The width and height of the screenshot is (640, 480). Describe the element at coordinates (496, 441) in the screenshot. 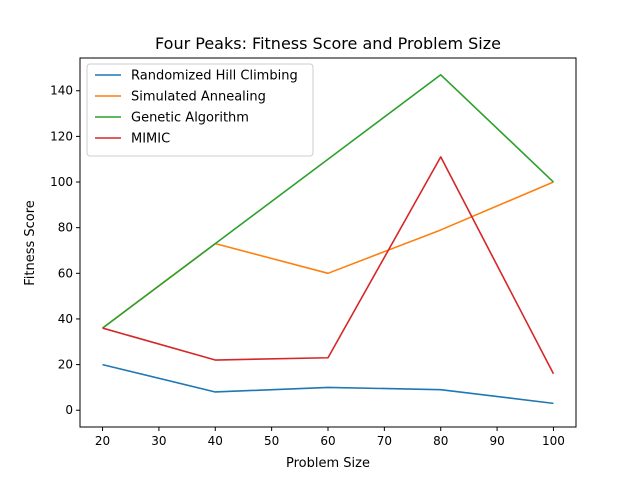

I see `x-tick-label: 90` at that location.